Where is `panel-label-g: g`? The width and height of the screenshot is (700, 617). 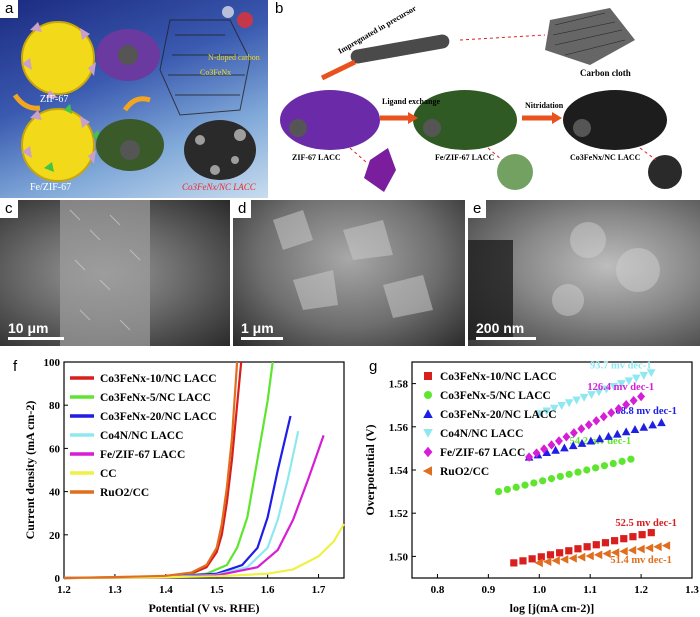
panel-label-g: g is located at coordinates (373, 367).